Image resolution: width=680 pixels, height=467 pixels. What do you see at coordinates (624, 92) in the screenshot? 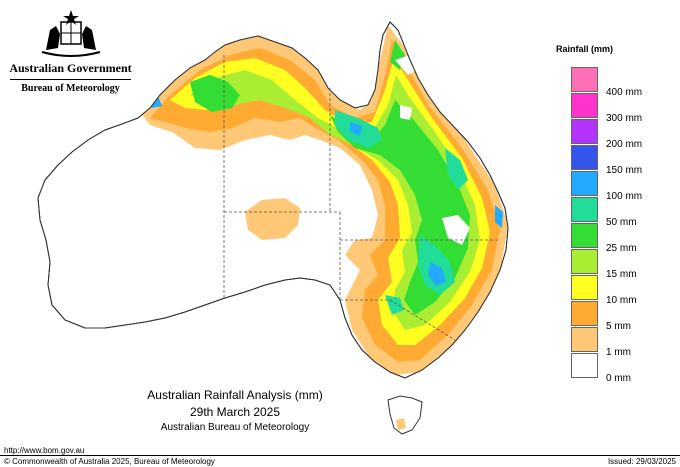
I see `legend-label: 400 mm` at bounding box center [624, 92].